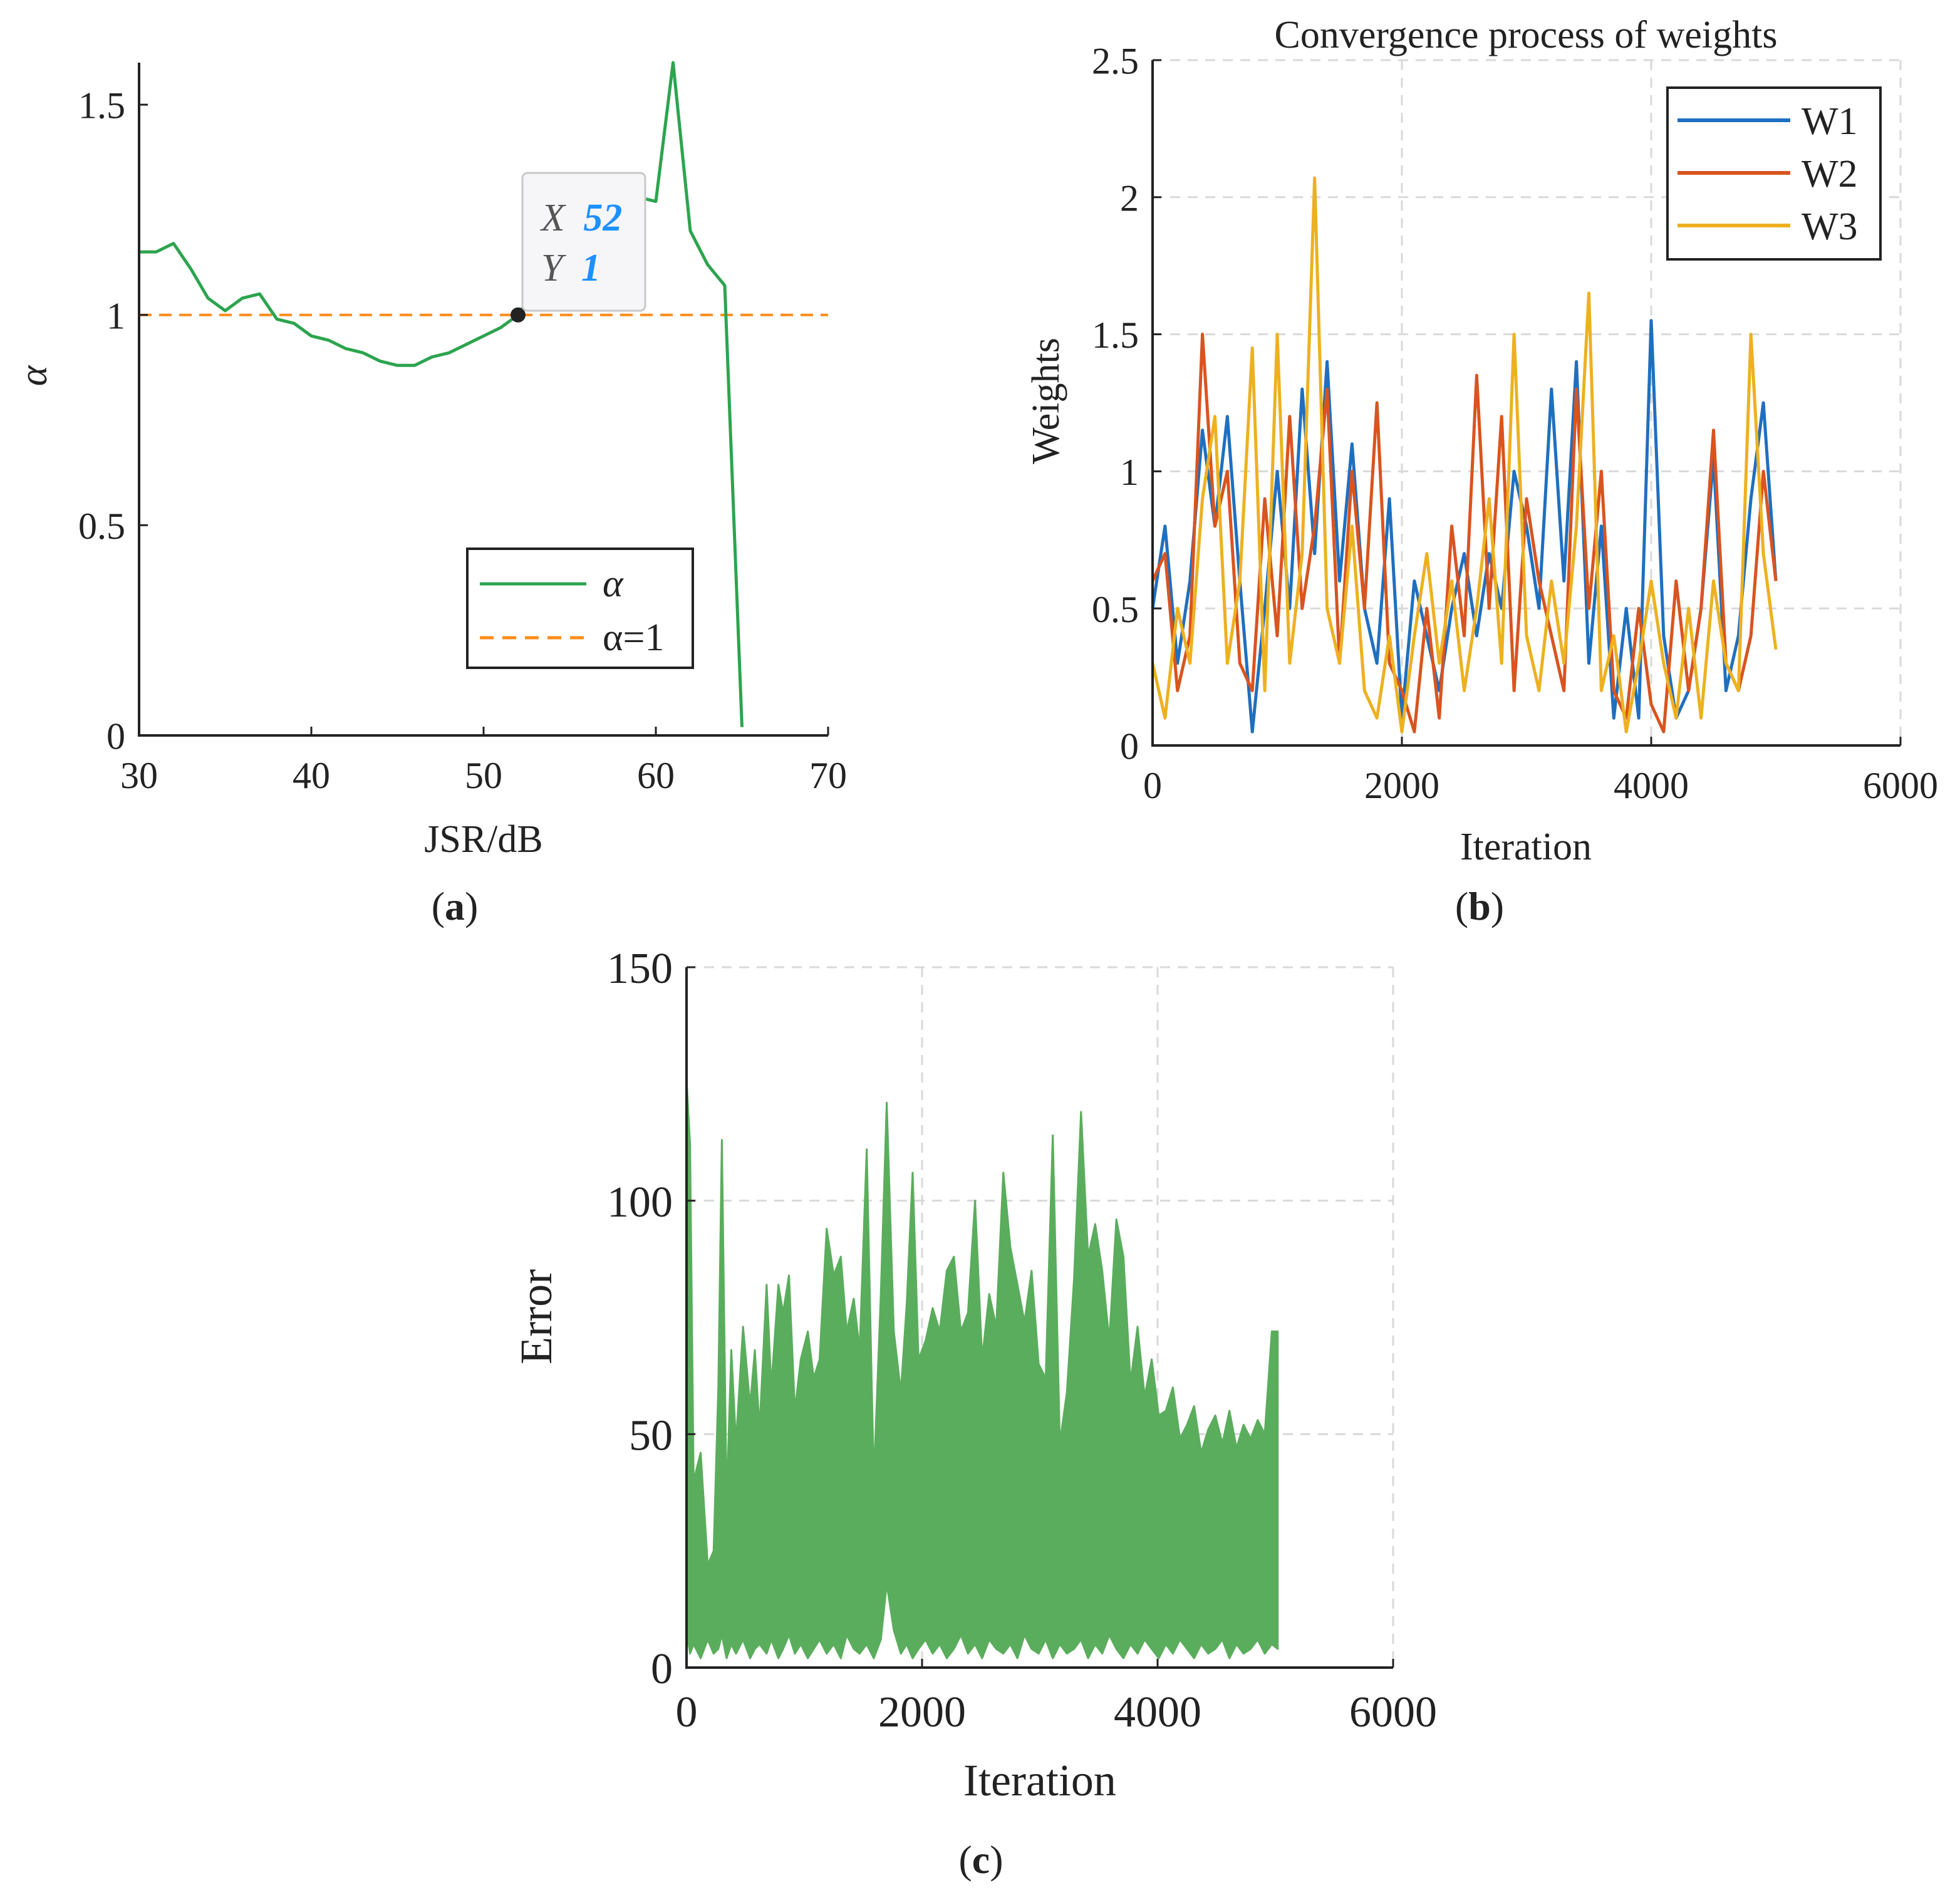  Describe the element at coordinates (1830, 174) in the screenshot. I see `legend-label-w2: W2` at that location.